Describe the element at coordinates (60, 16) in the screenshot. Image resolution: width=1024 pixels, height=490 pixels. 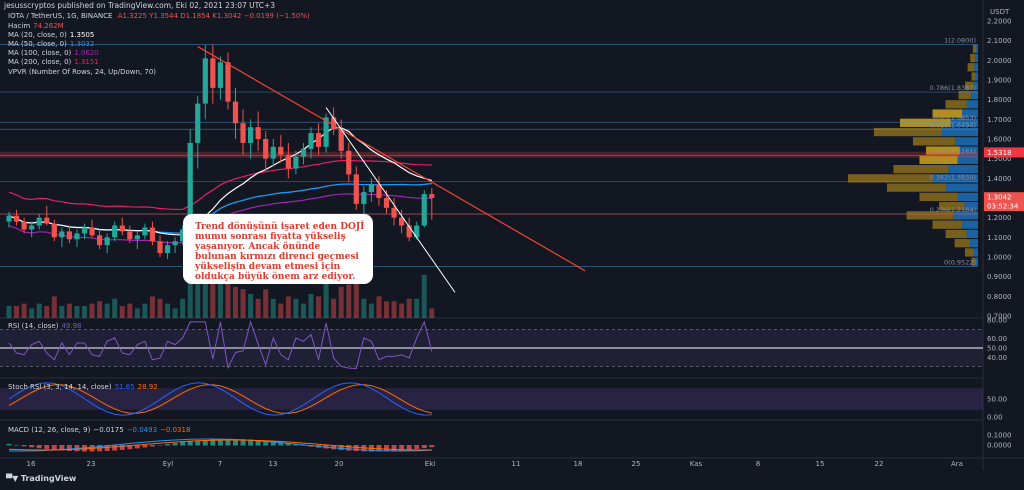
I see `symbol-title: IOTA / TetherUS, 1G, BINANCE` at that location.